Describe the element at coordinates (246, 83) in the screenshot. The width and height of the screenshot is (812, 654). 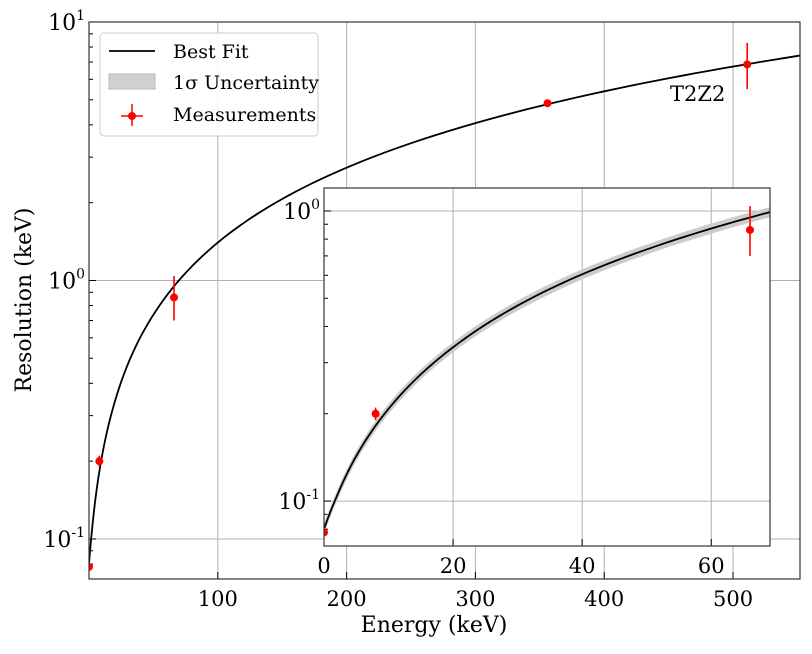
I see `legend-label-uncertainty: 1σ Uncertainty` at that location.